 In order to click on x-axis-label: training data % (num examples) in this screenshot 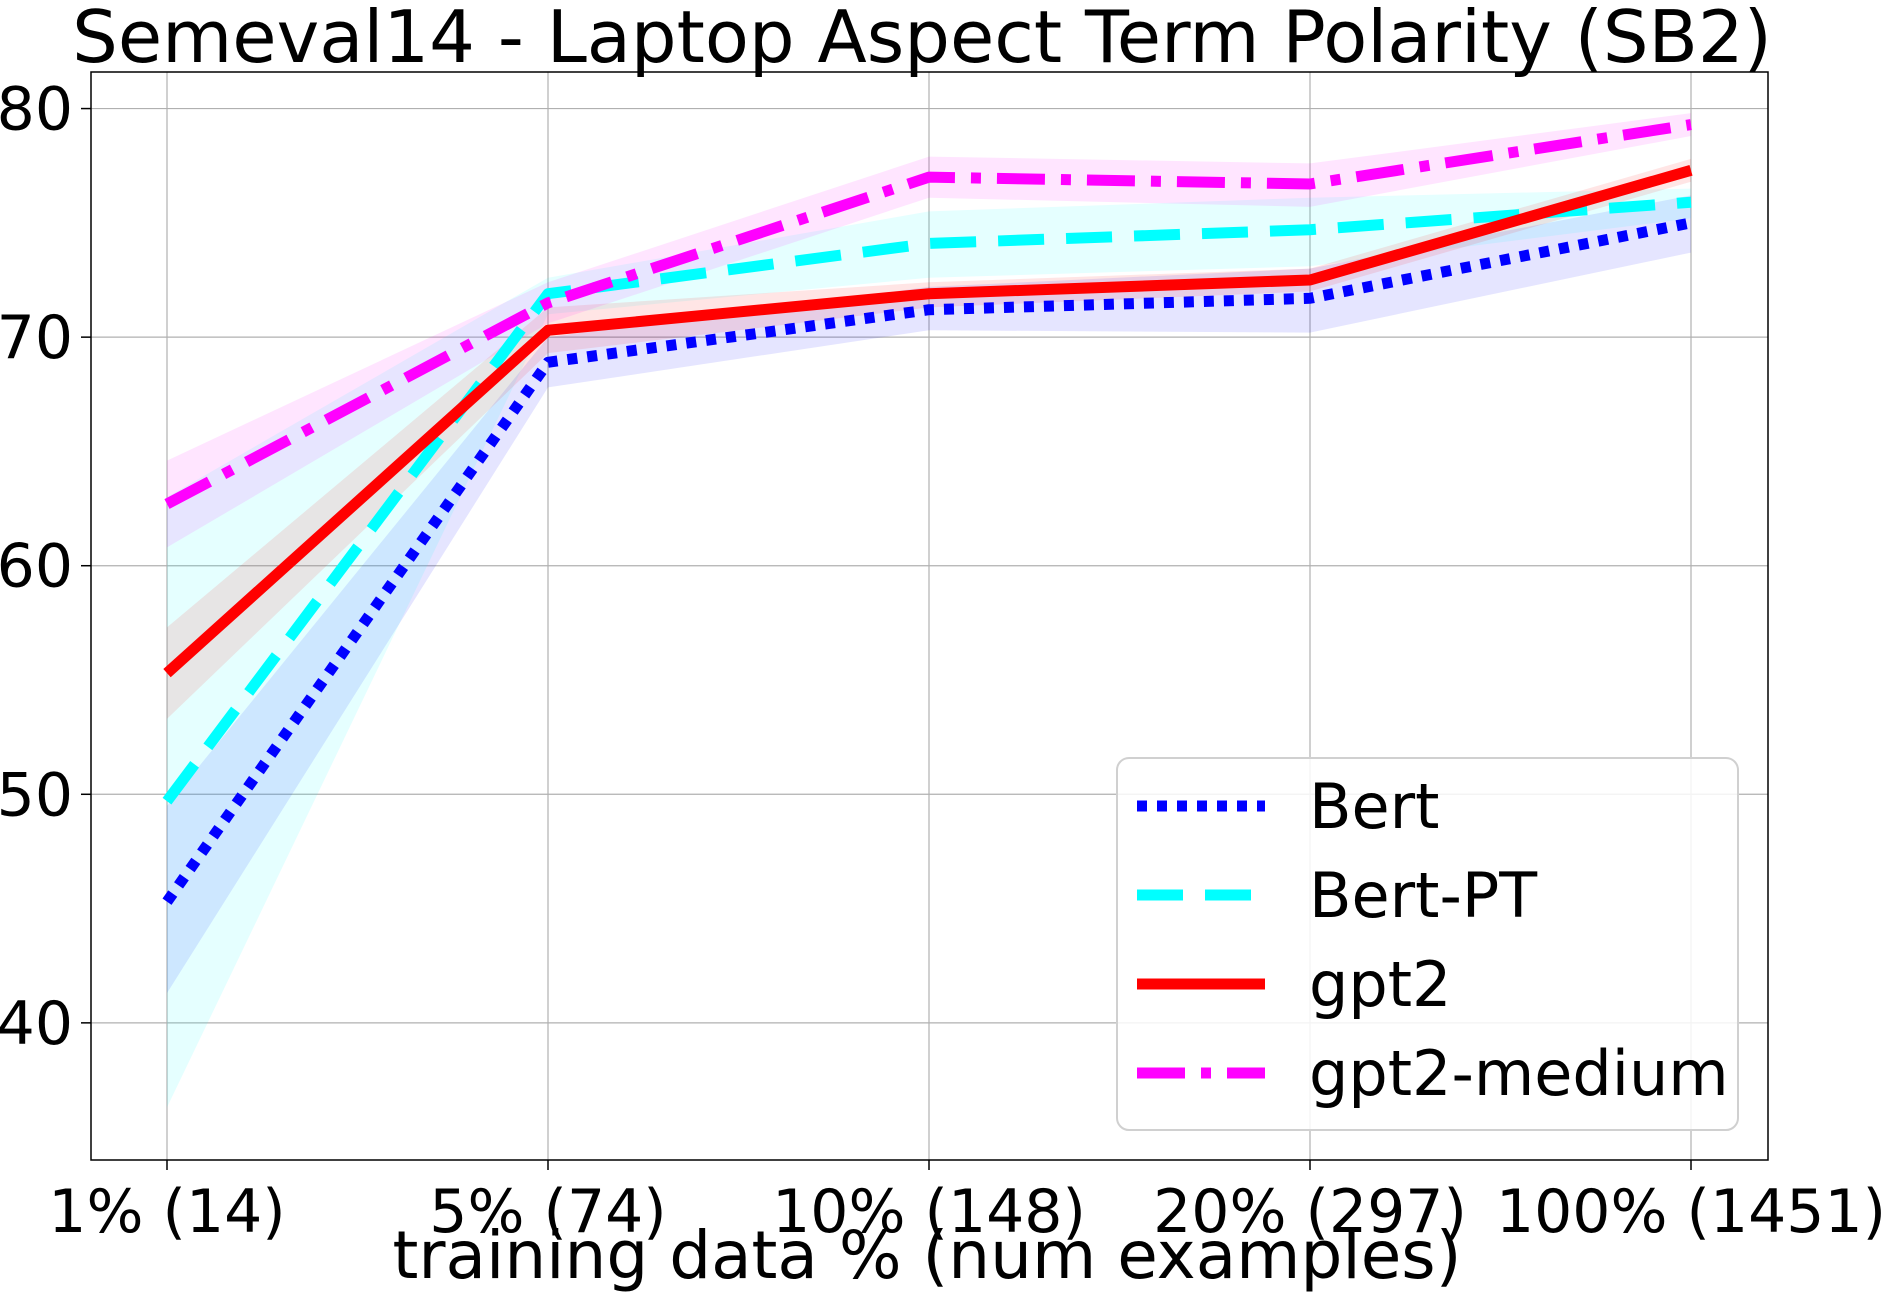, I will do `click(927, 1255)`.